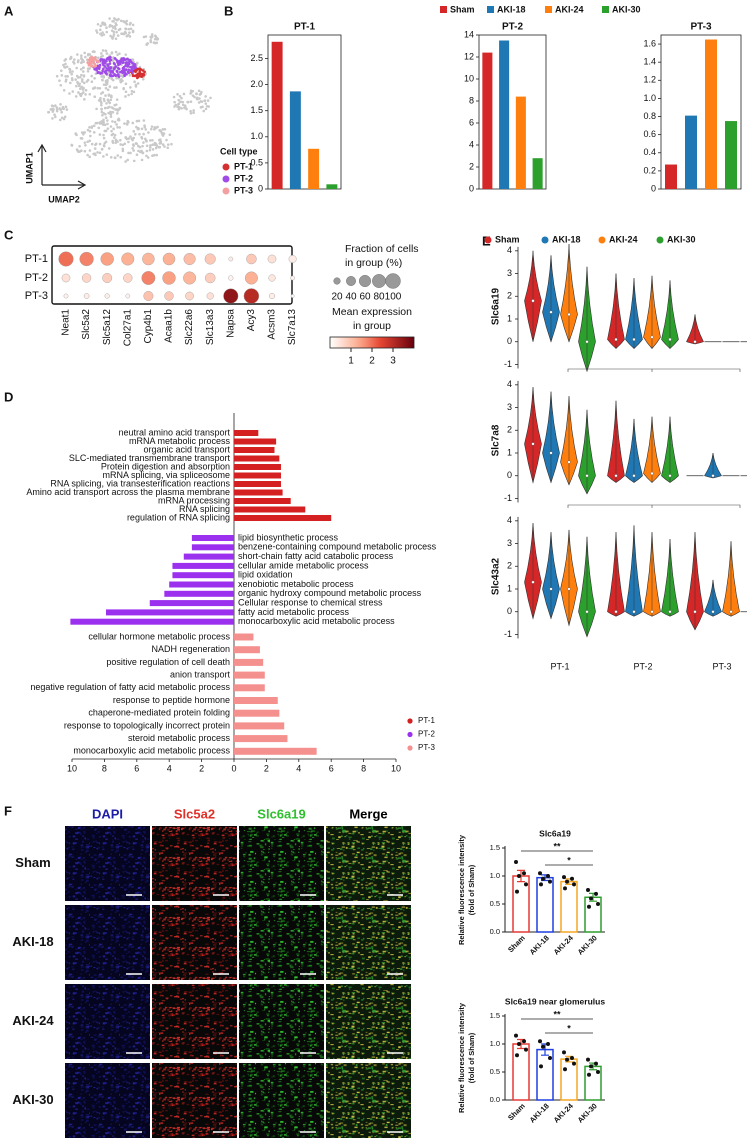 Image resolution: width=747 pixels, height=1139 pixels. I want to click on y-tick-label: -1, so click(508, 364).